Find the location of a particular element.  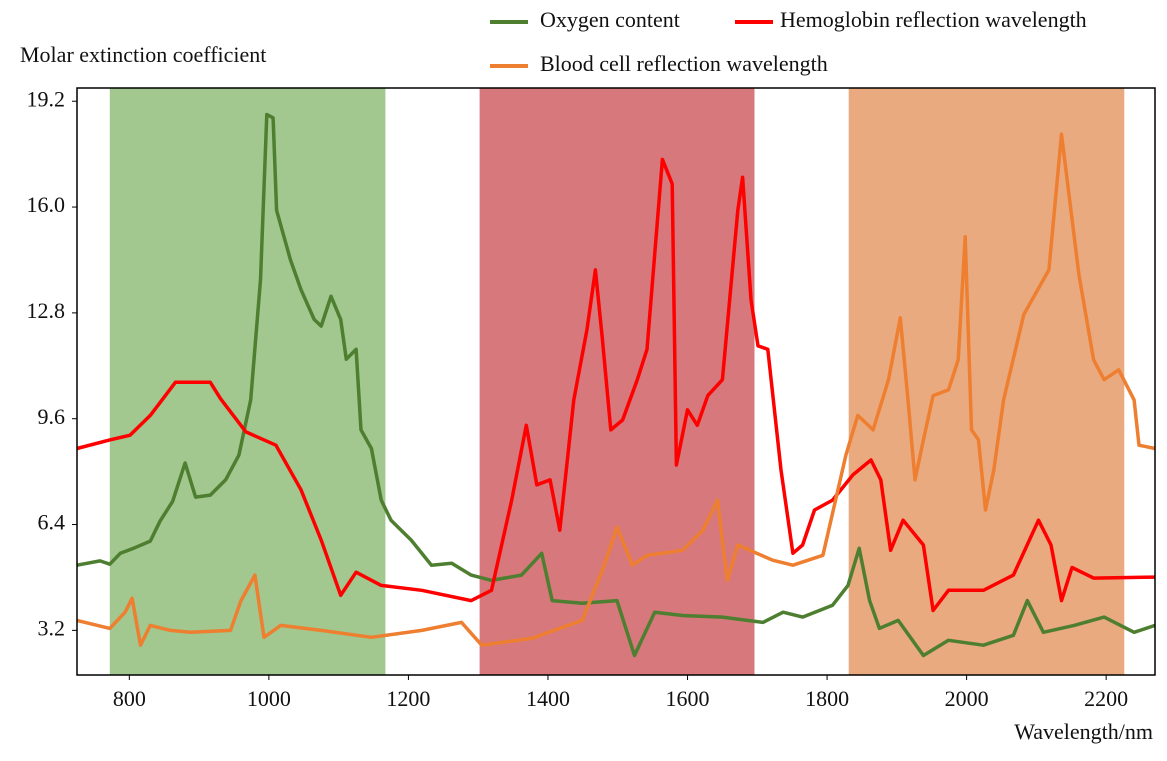

legend-label: Oxygen content is located at coordinates (610, 19).